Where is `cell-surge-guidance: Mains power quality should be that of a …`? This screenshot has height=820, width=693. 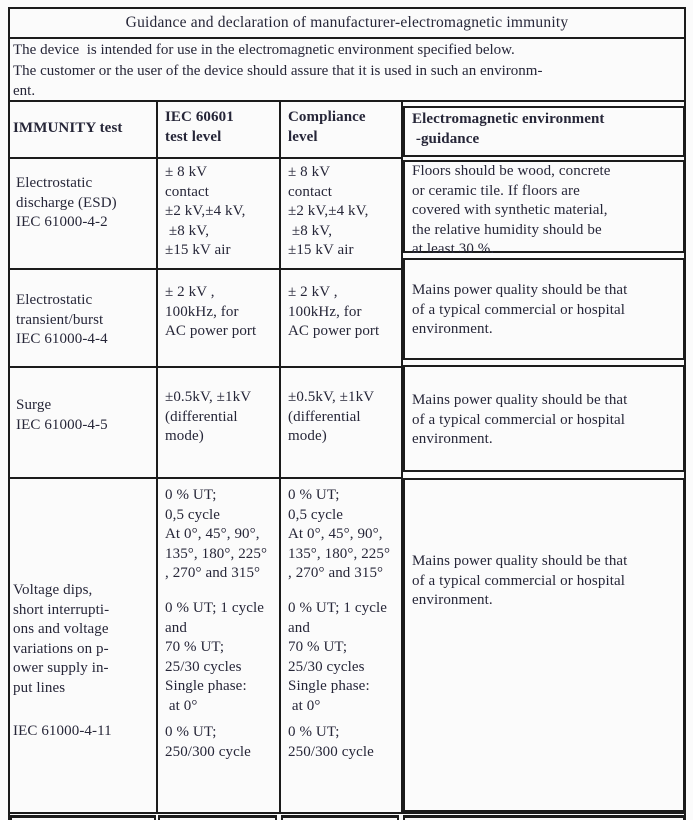 cell-surge-guidance: Mains power quality should be that of a … is located at coordinates (520, 419).